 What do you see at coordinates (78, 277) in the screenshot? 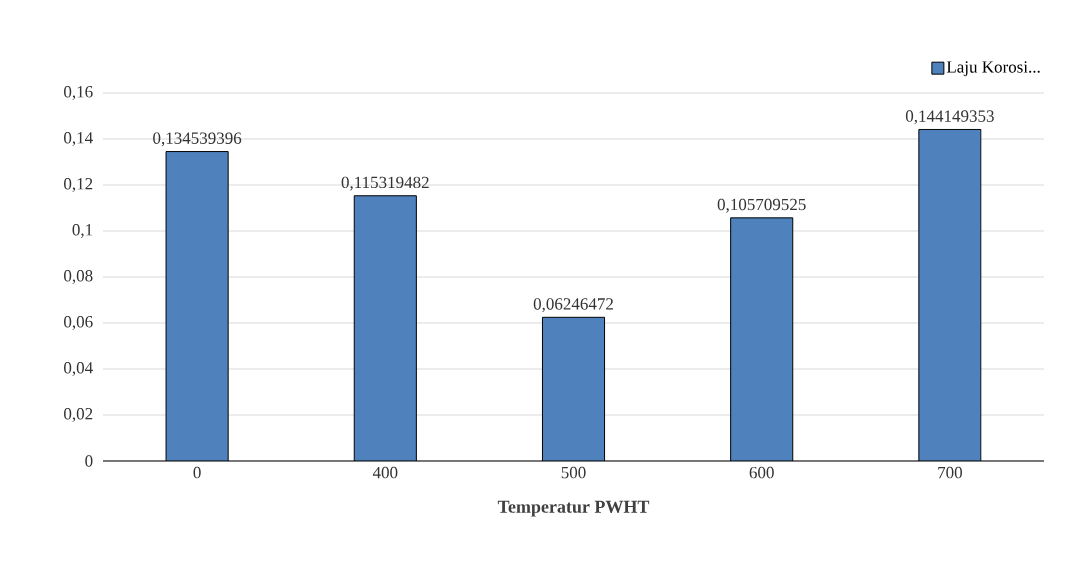
I see `y-tick-label: 0,08` at bounding box center [78, 277].